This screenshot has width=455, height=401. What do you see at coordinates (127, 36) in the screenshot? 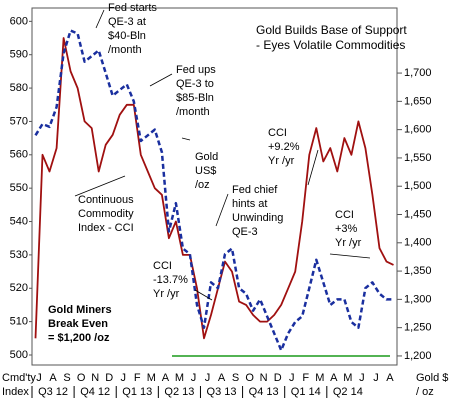
I see `annotation: $40-Bln` at bounding box center [127, 36].